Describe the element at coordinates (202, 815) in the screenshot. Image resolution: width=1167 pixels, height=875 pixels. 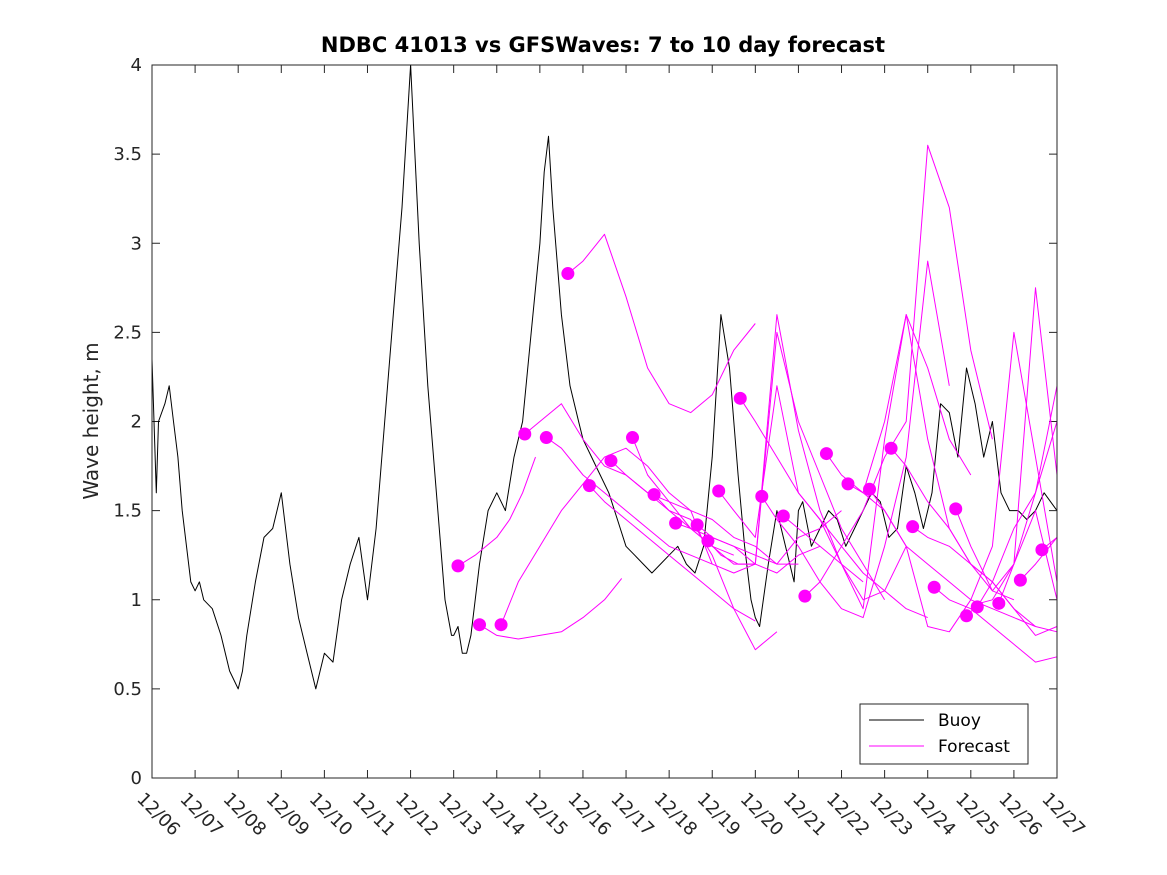
I see `x-tick-label: 12/07` at that location.